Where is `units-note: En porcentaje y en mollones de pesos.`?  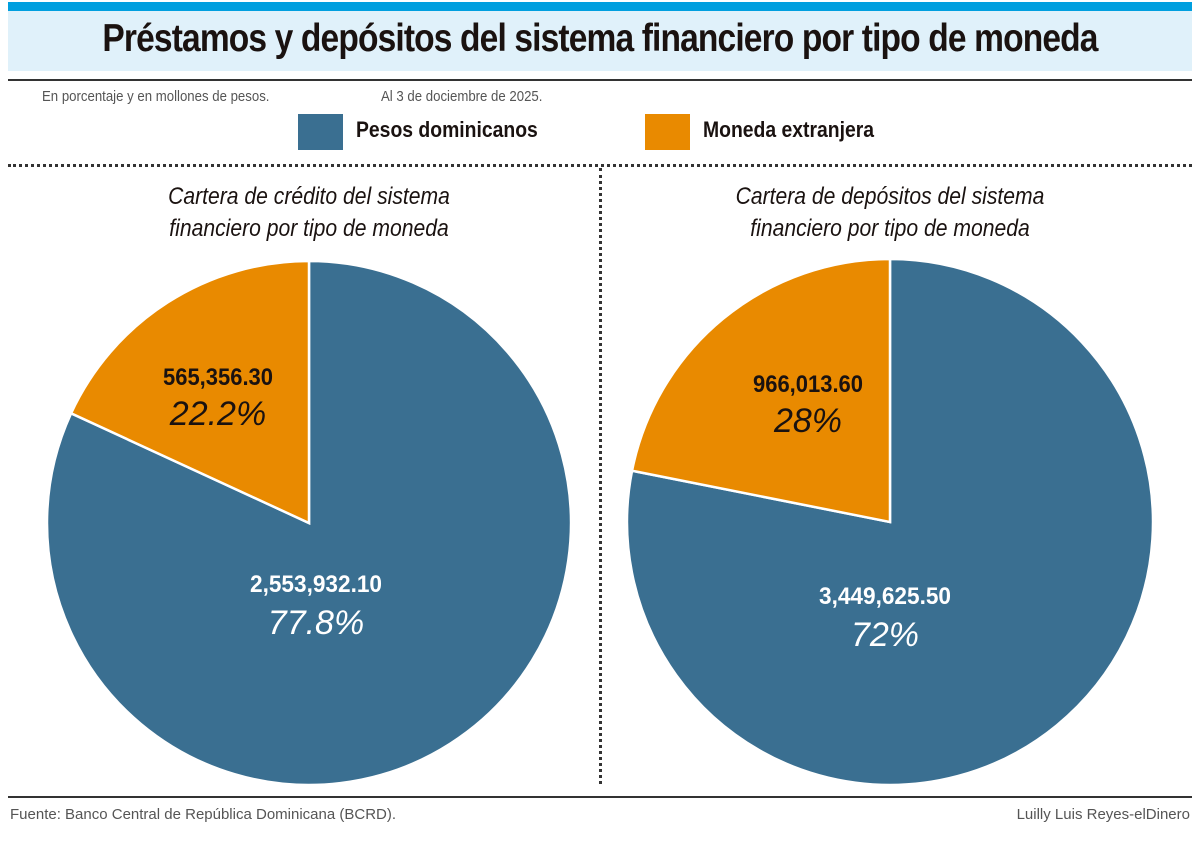
units-note: En porcentaje y en mollones de pesos. is located at coordinates (156, 96).